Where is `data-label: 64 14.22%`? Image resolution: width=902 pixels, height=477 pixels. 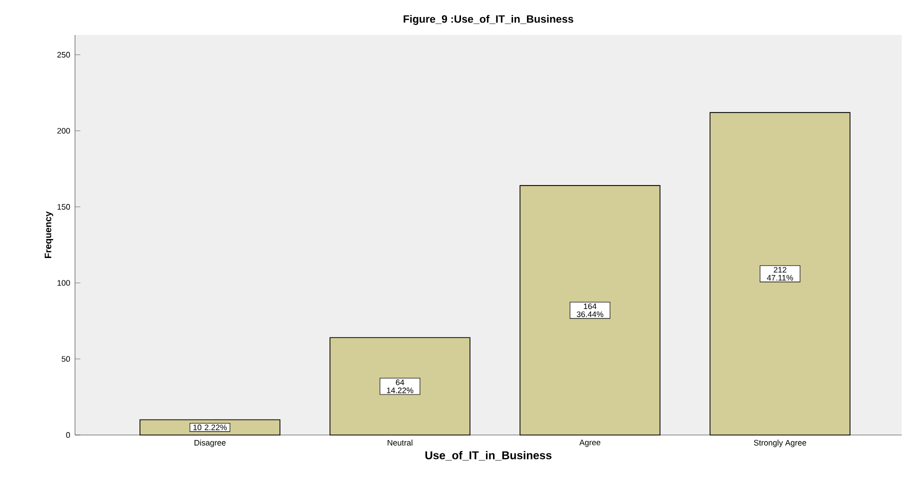
data-label: 64 14.22% is located at coordinates (400, 387).